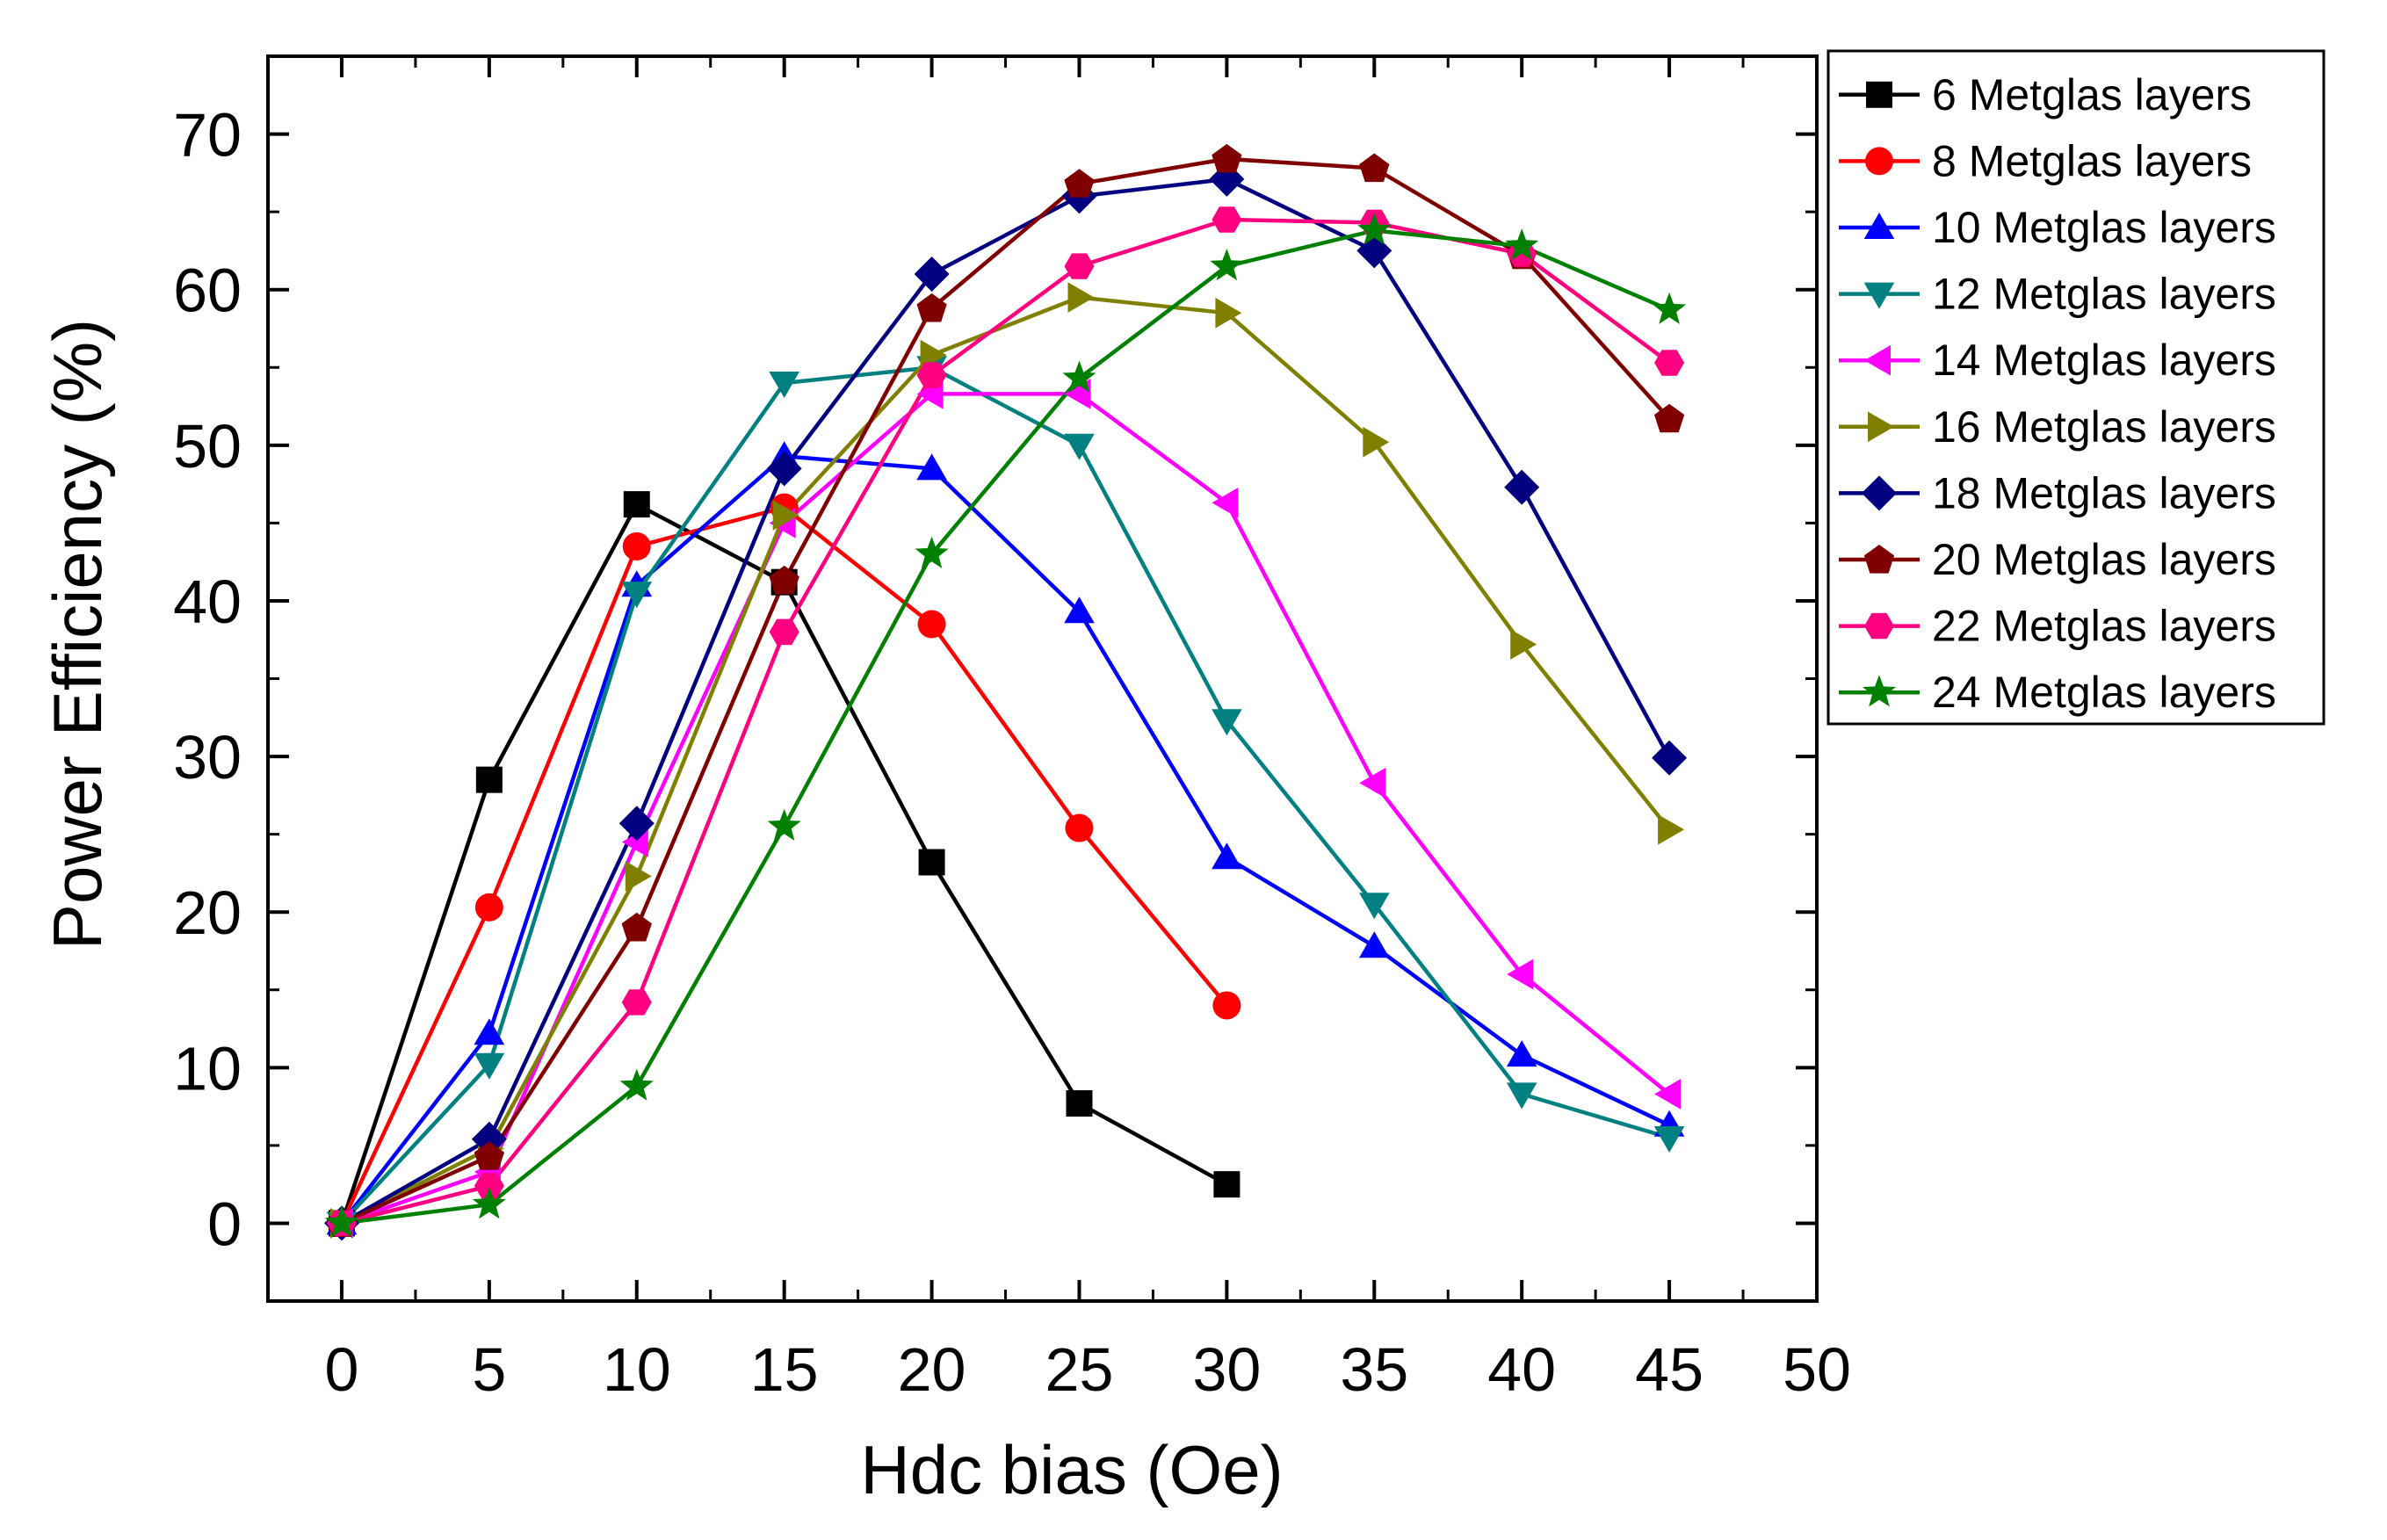  Describe the element at coordinates (489, 1369) in the screenshot. I see `x-tick-label: 5` at that location.